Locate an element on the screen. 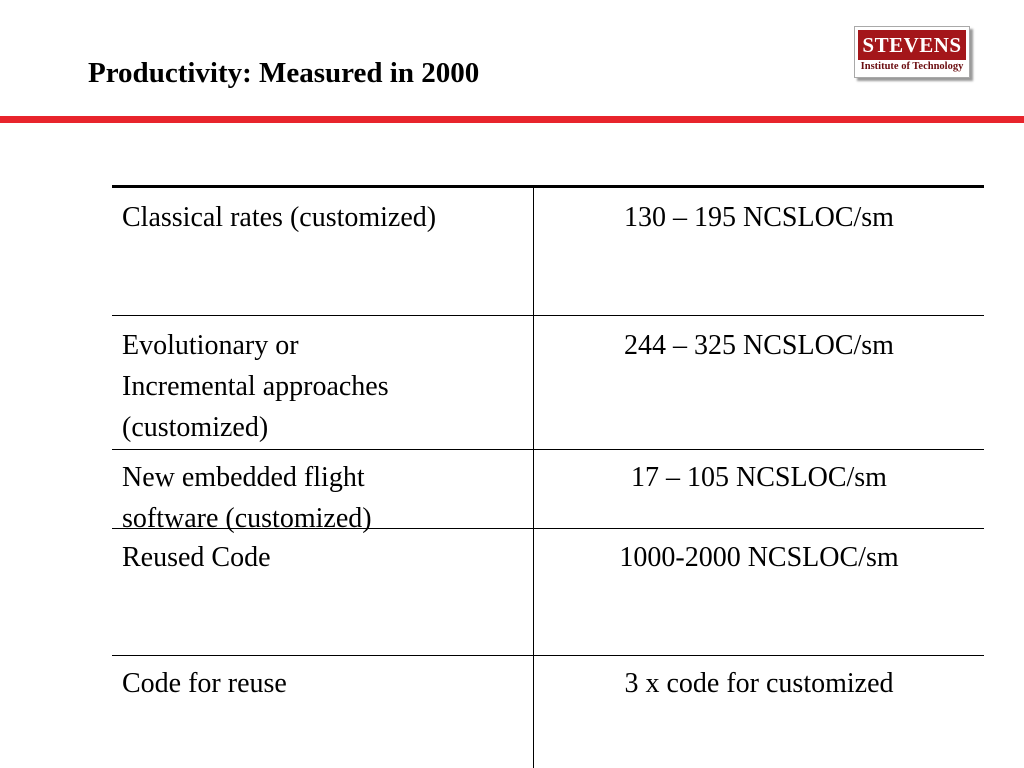  table-row-3-value: 17 – 105 NCSLOC/sm is located at coordinates (759, 477).